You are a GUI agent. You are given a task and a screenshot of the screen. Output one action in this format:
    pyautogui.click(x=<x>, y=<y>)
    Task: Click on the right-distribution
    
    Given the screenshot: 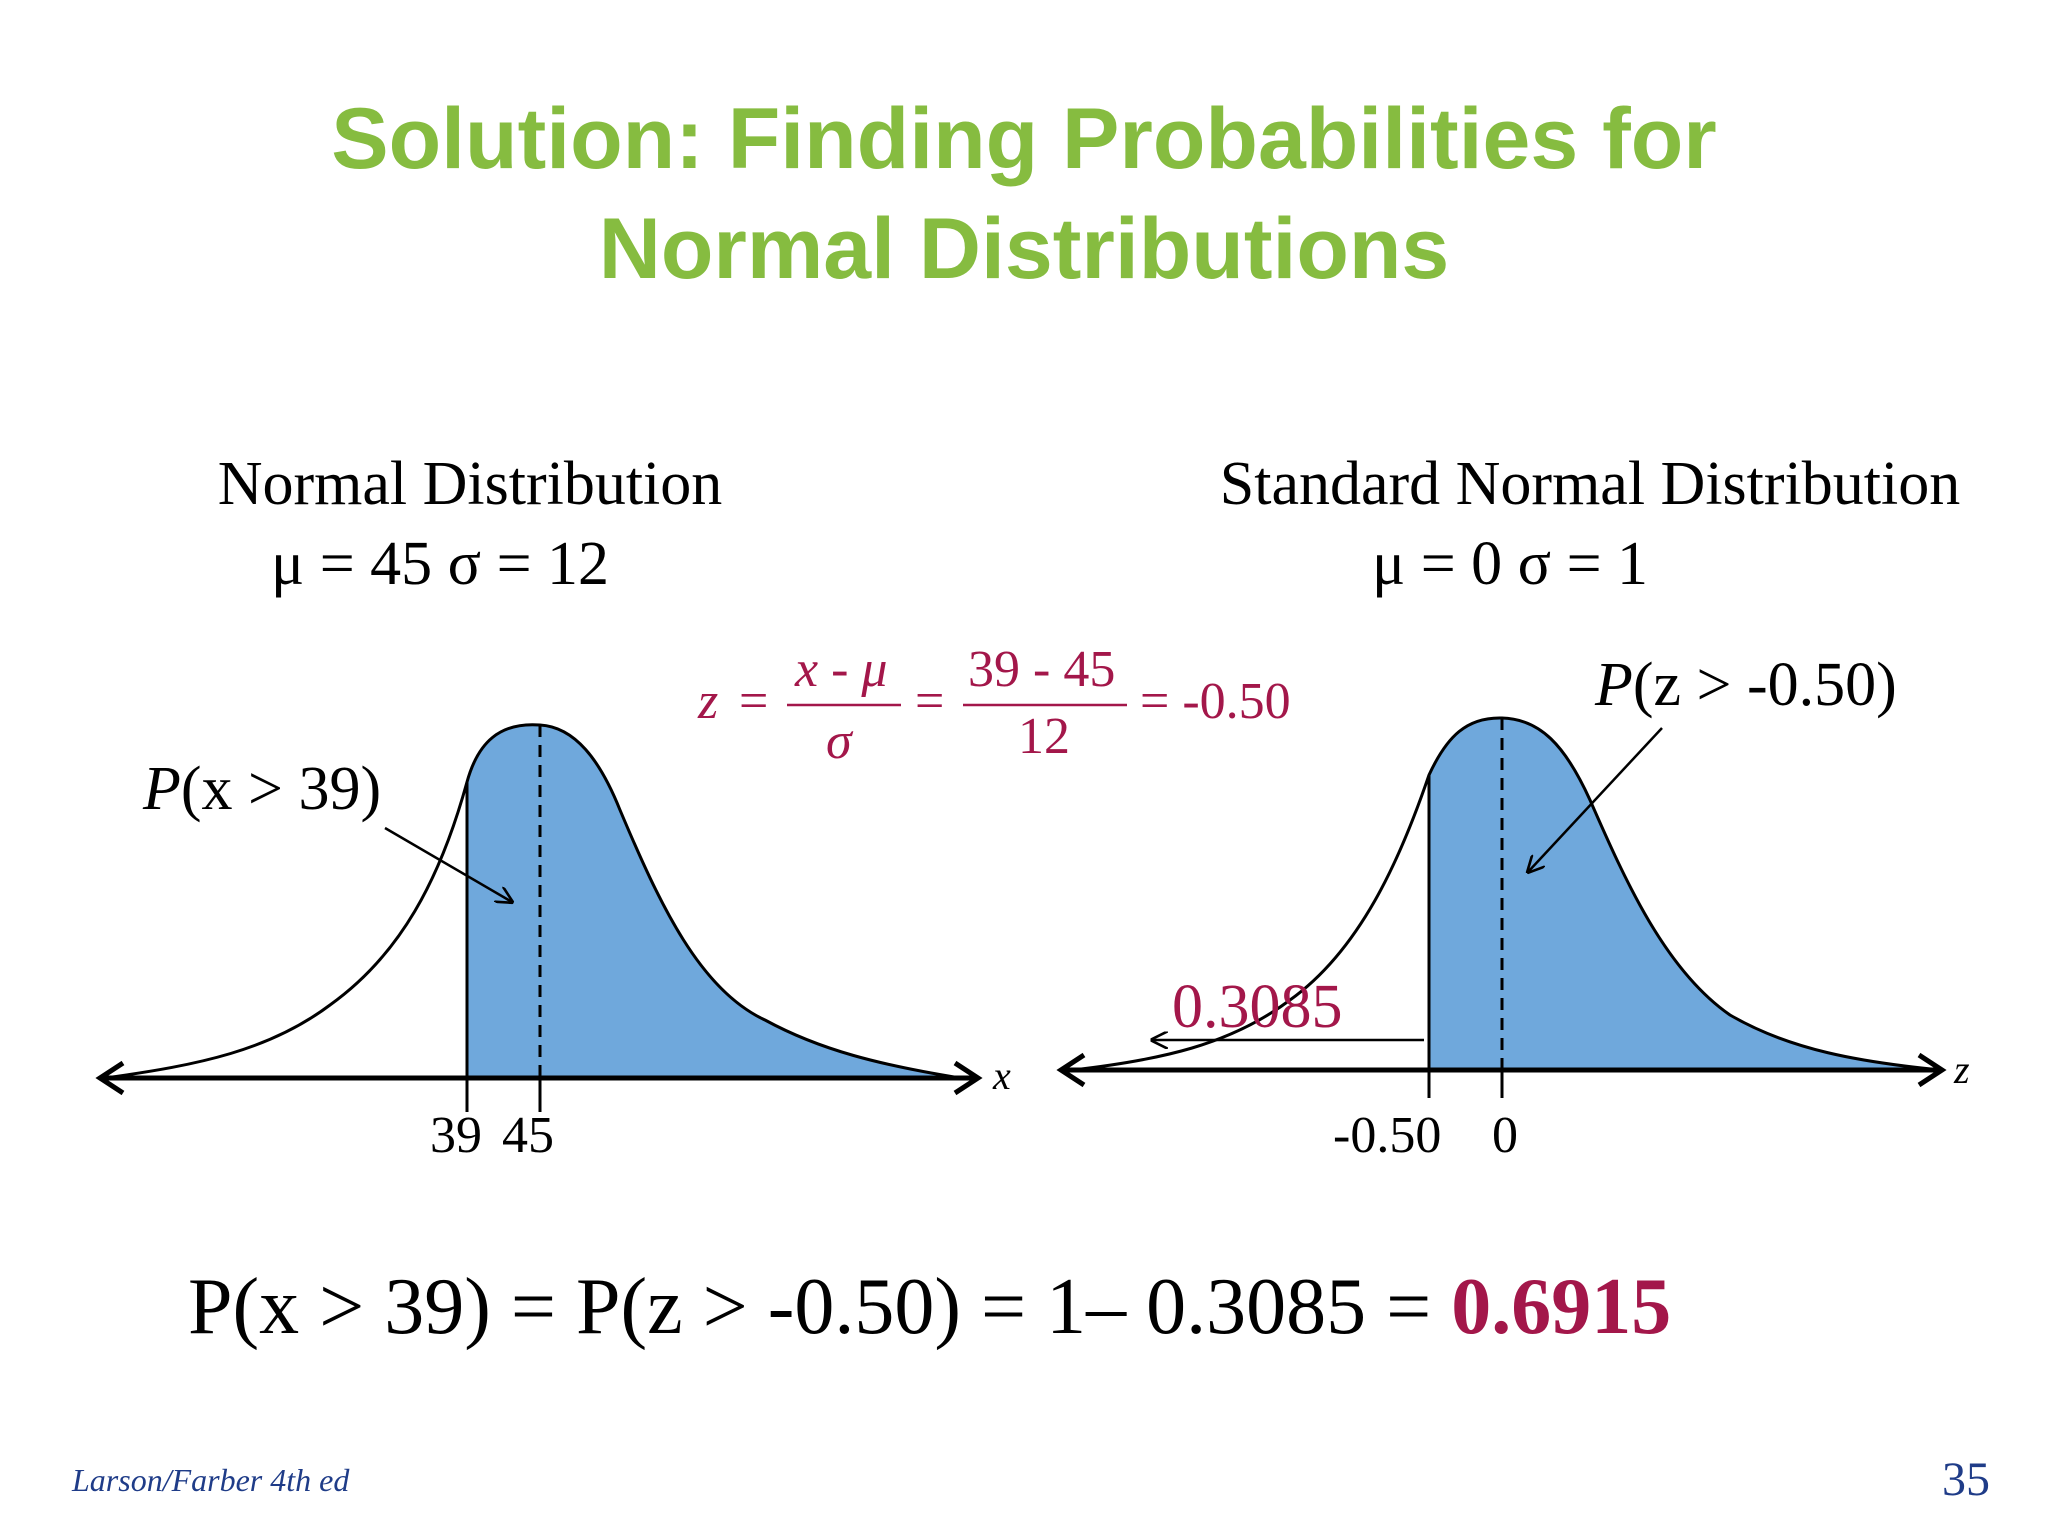 What is the action you would take?
    pyautogui.click(x=1501, y=907)
    